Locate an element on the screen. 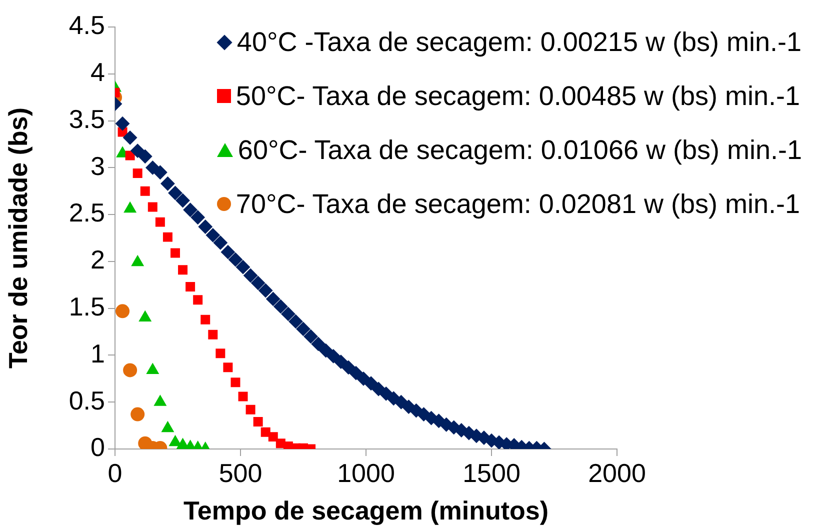  x-tick-label: 1000 is located at coordinates (366, 473).